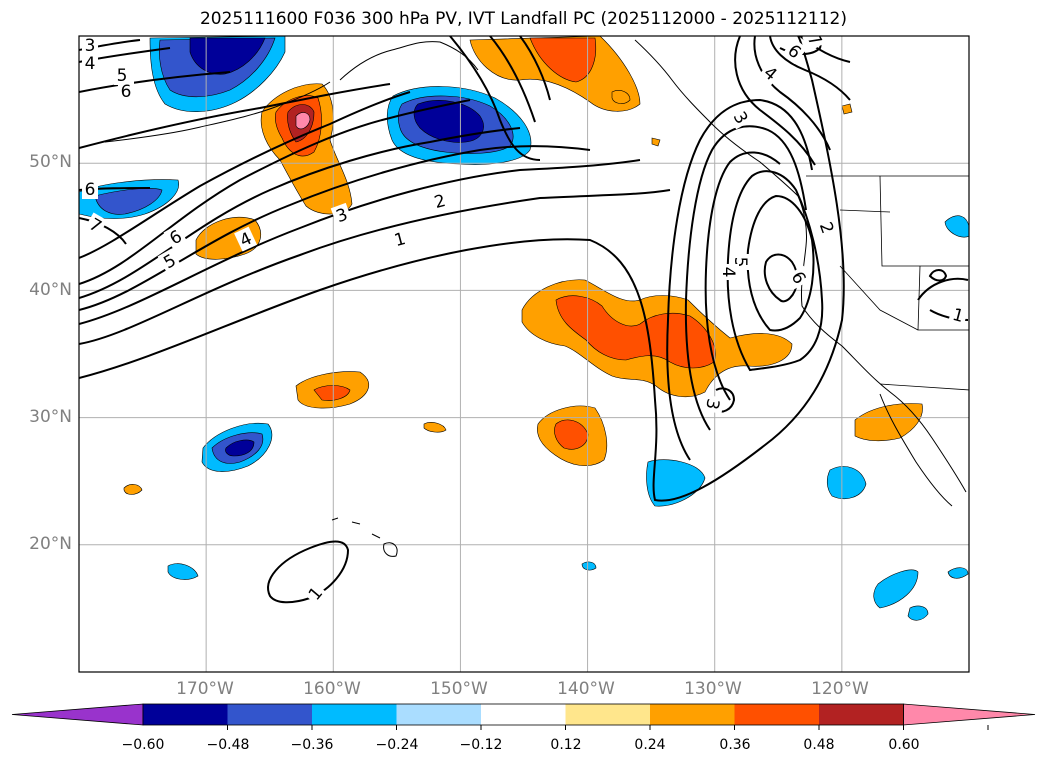  Describe the element at coordinates (205, 689) in the screenshot. I see `lon-label: 170°W` at that location.